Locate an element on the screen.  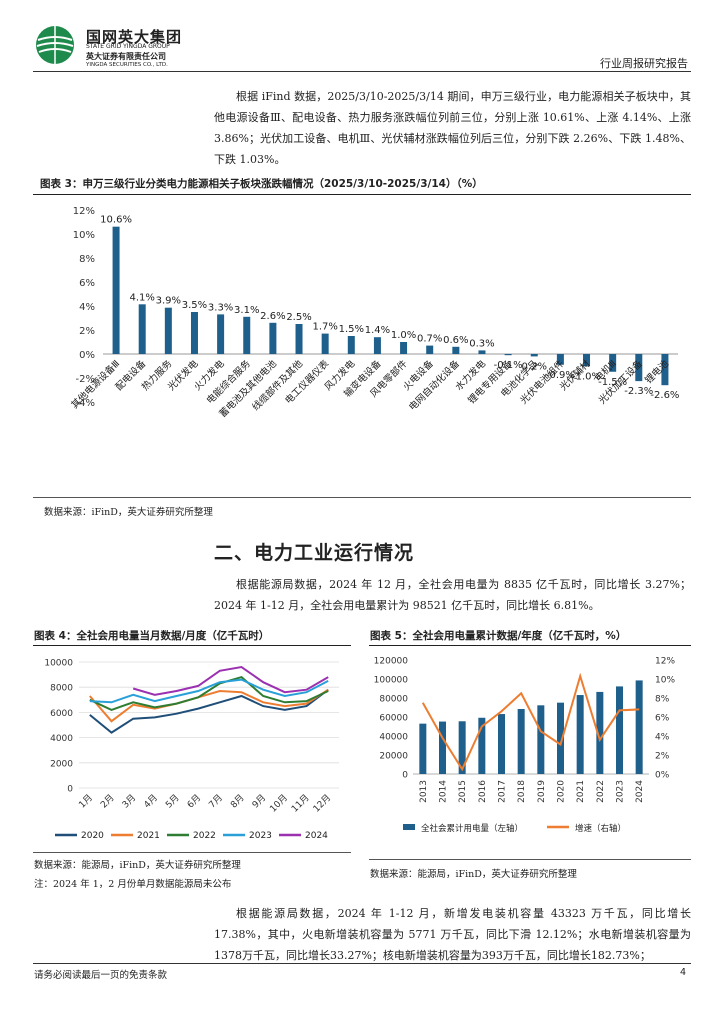
x-tick-label: 2015 is located at coordinates (463, 791).